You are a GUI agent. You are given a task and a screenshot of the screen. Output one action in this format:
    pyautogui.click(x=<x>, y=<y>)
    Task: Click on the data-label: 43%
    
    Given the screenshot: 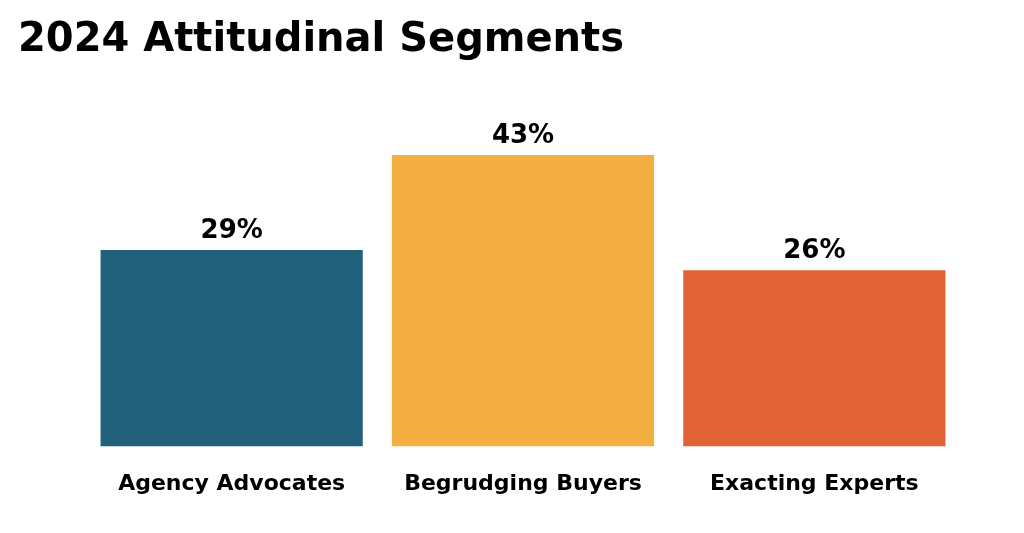 What is the action you would take?
    pyautogui.click(x=523, y=133)
    